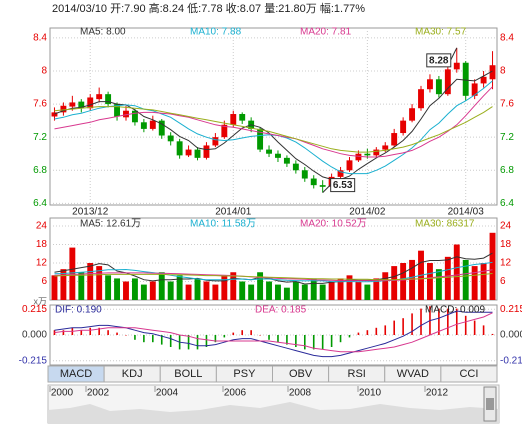 The width and height of the screenshot is (522, 425). Describe the element at coordinates (370, 393) in the screenshot. I see `timeline-label: 2010` at that location.